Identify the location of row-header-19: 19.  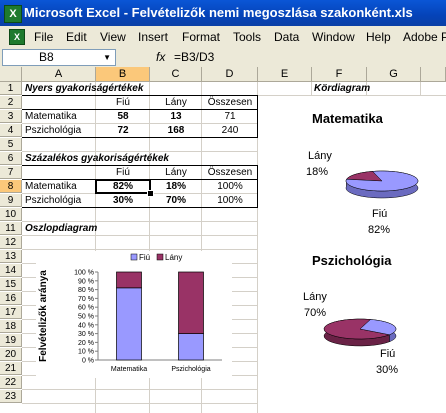
(11, 340).